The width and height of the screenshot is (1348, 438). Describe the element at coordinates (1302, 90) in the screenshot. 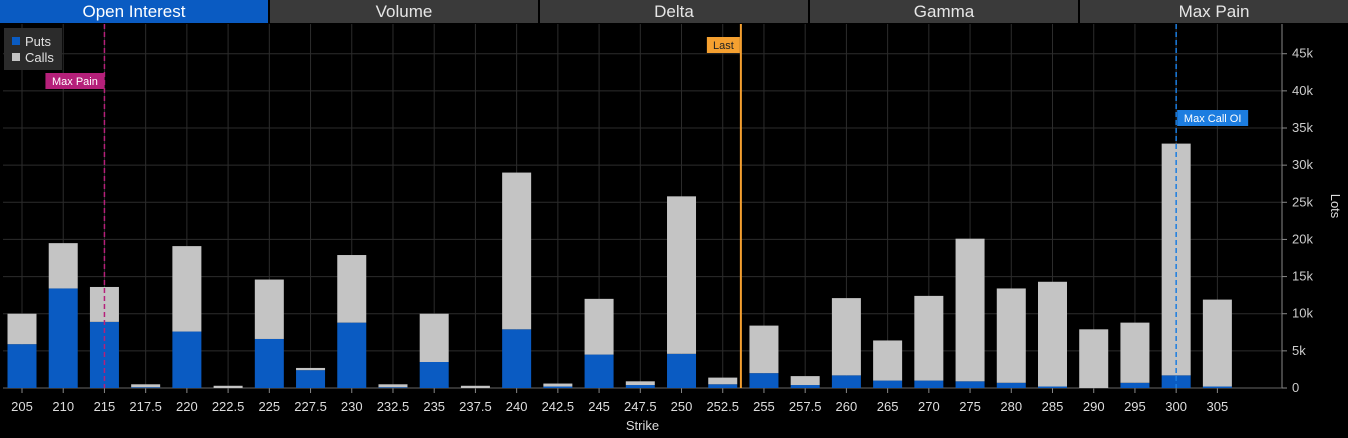

I see `y-tick-label: 40k` at that location.